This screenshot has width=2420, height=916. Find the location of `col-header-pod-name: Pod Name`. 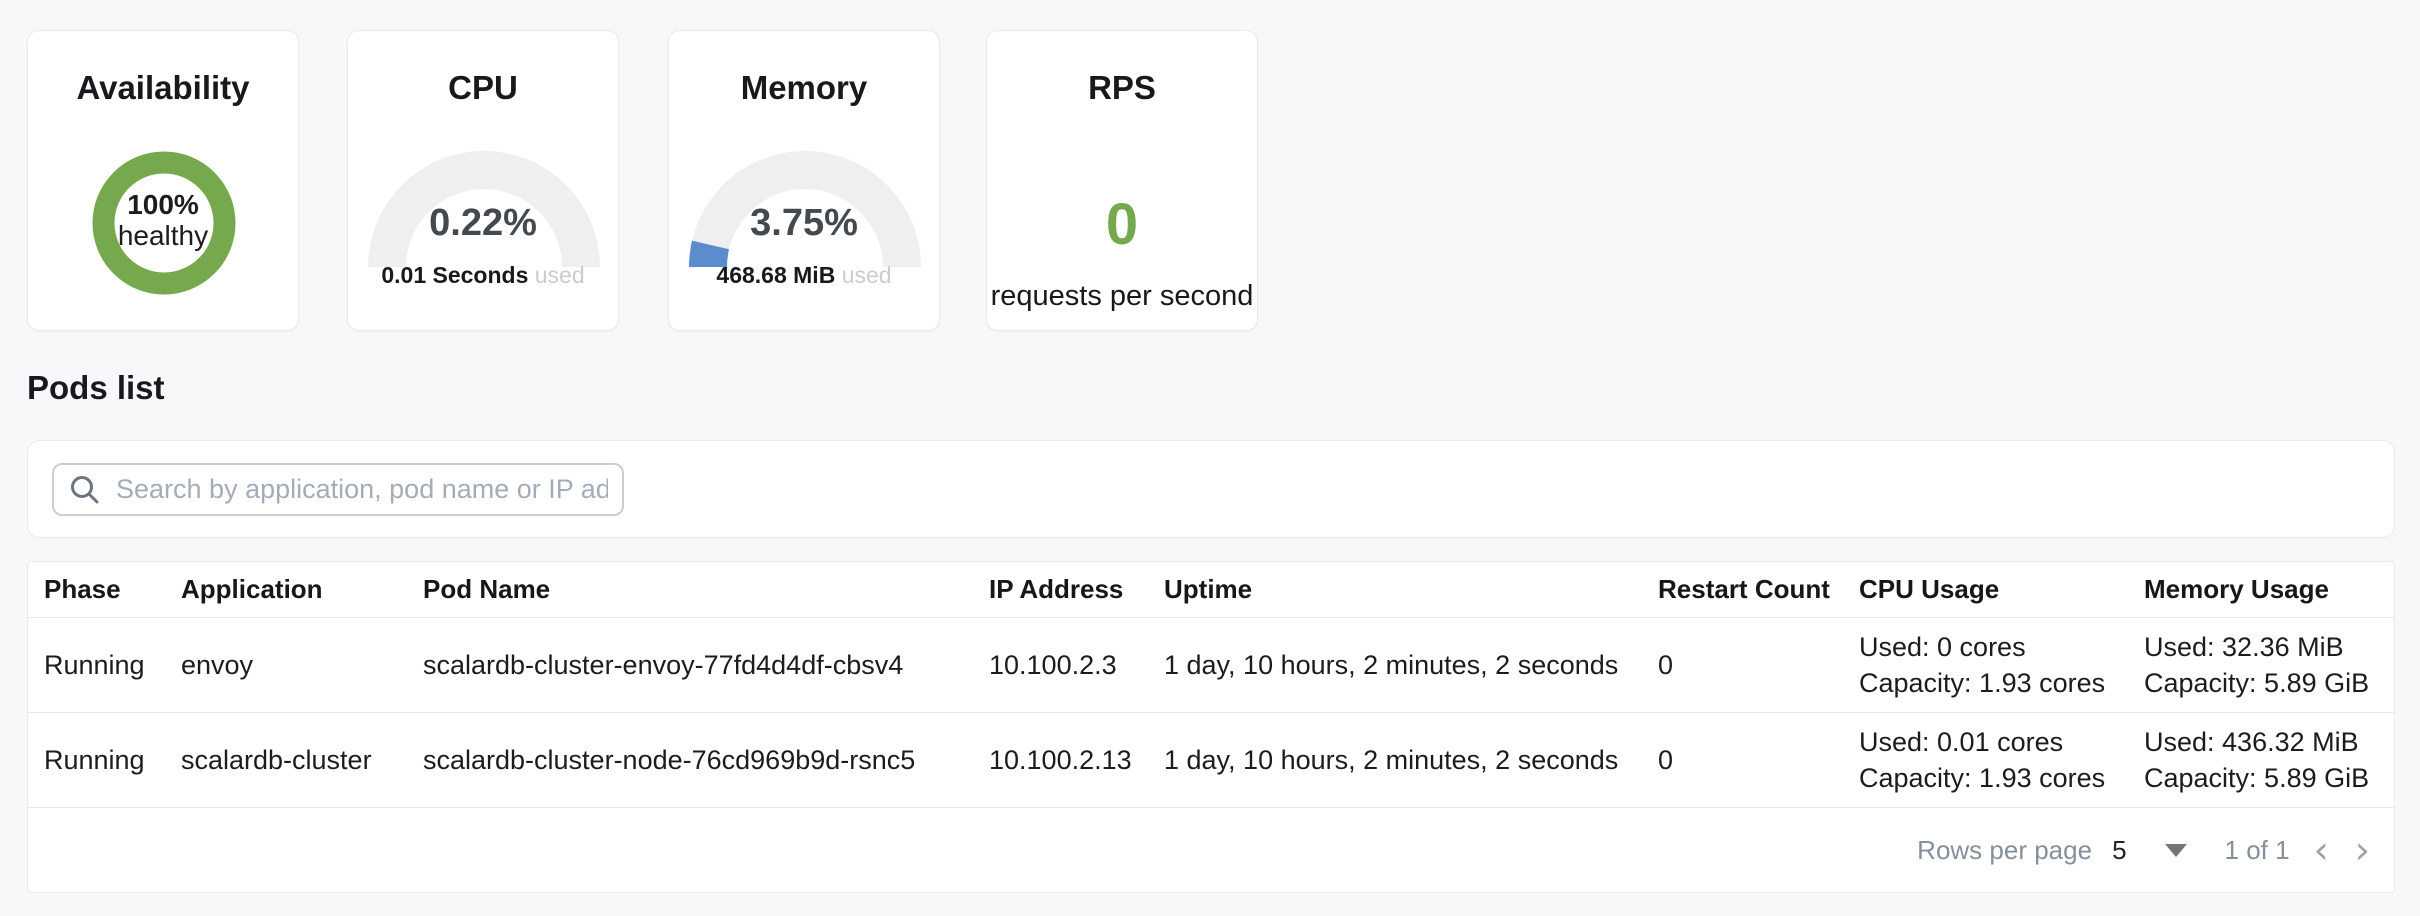

col-header-pod-name: Pod Name is located at coordinates (487, 589).